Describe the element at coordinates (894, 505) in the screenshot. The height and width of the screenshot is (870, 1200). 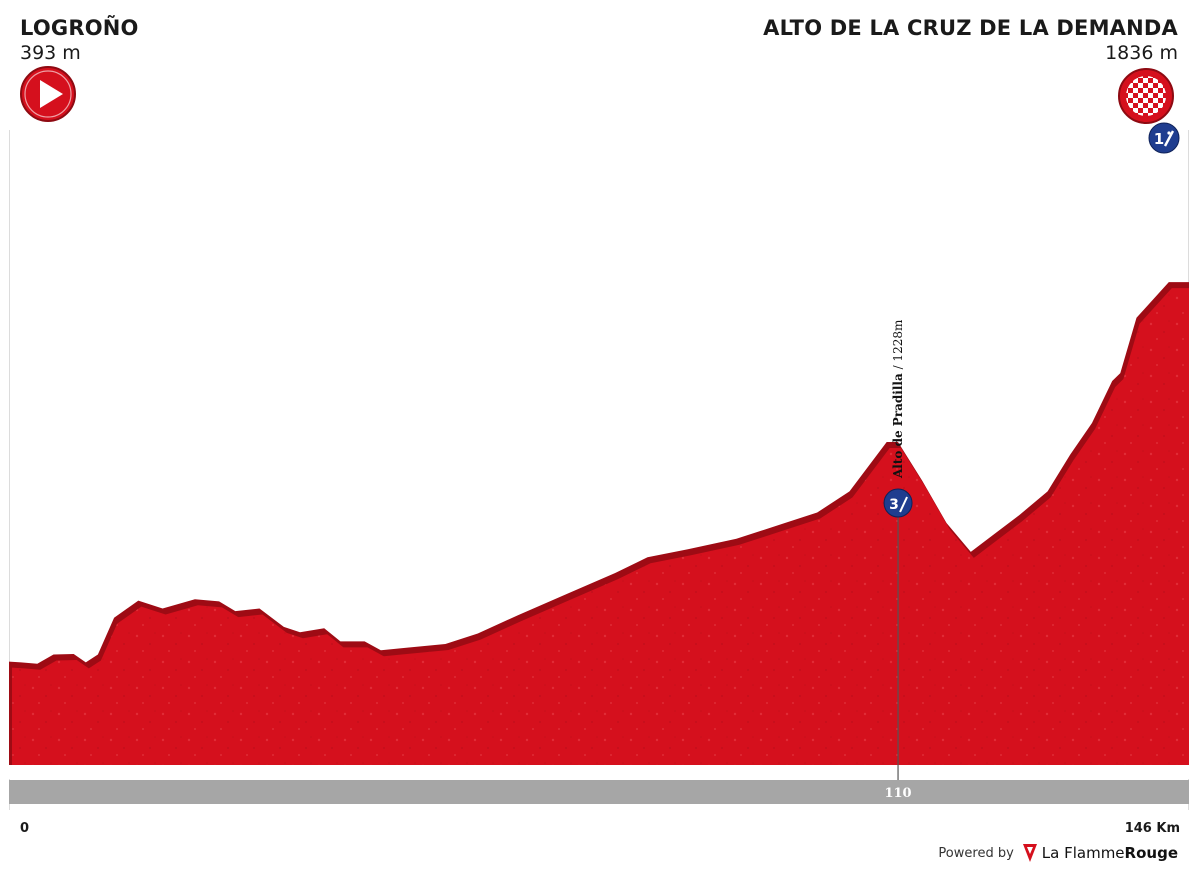
I see `climb-category-number: 3` at that location.